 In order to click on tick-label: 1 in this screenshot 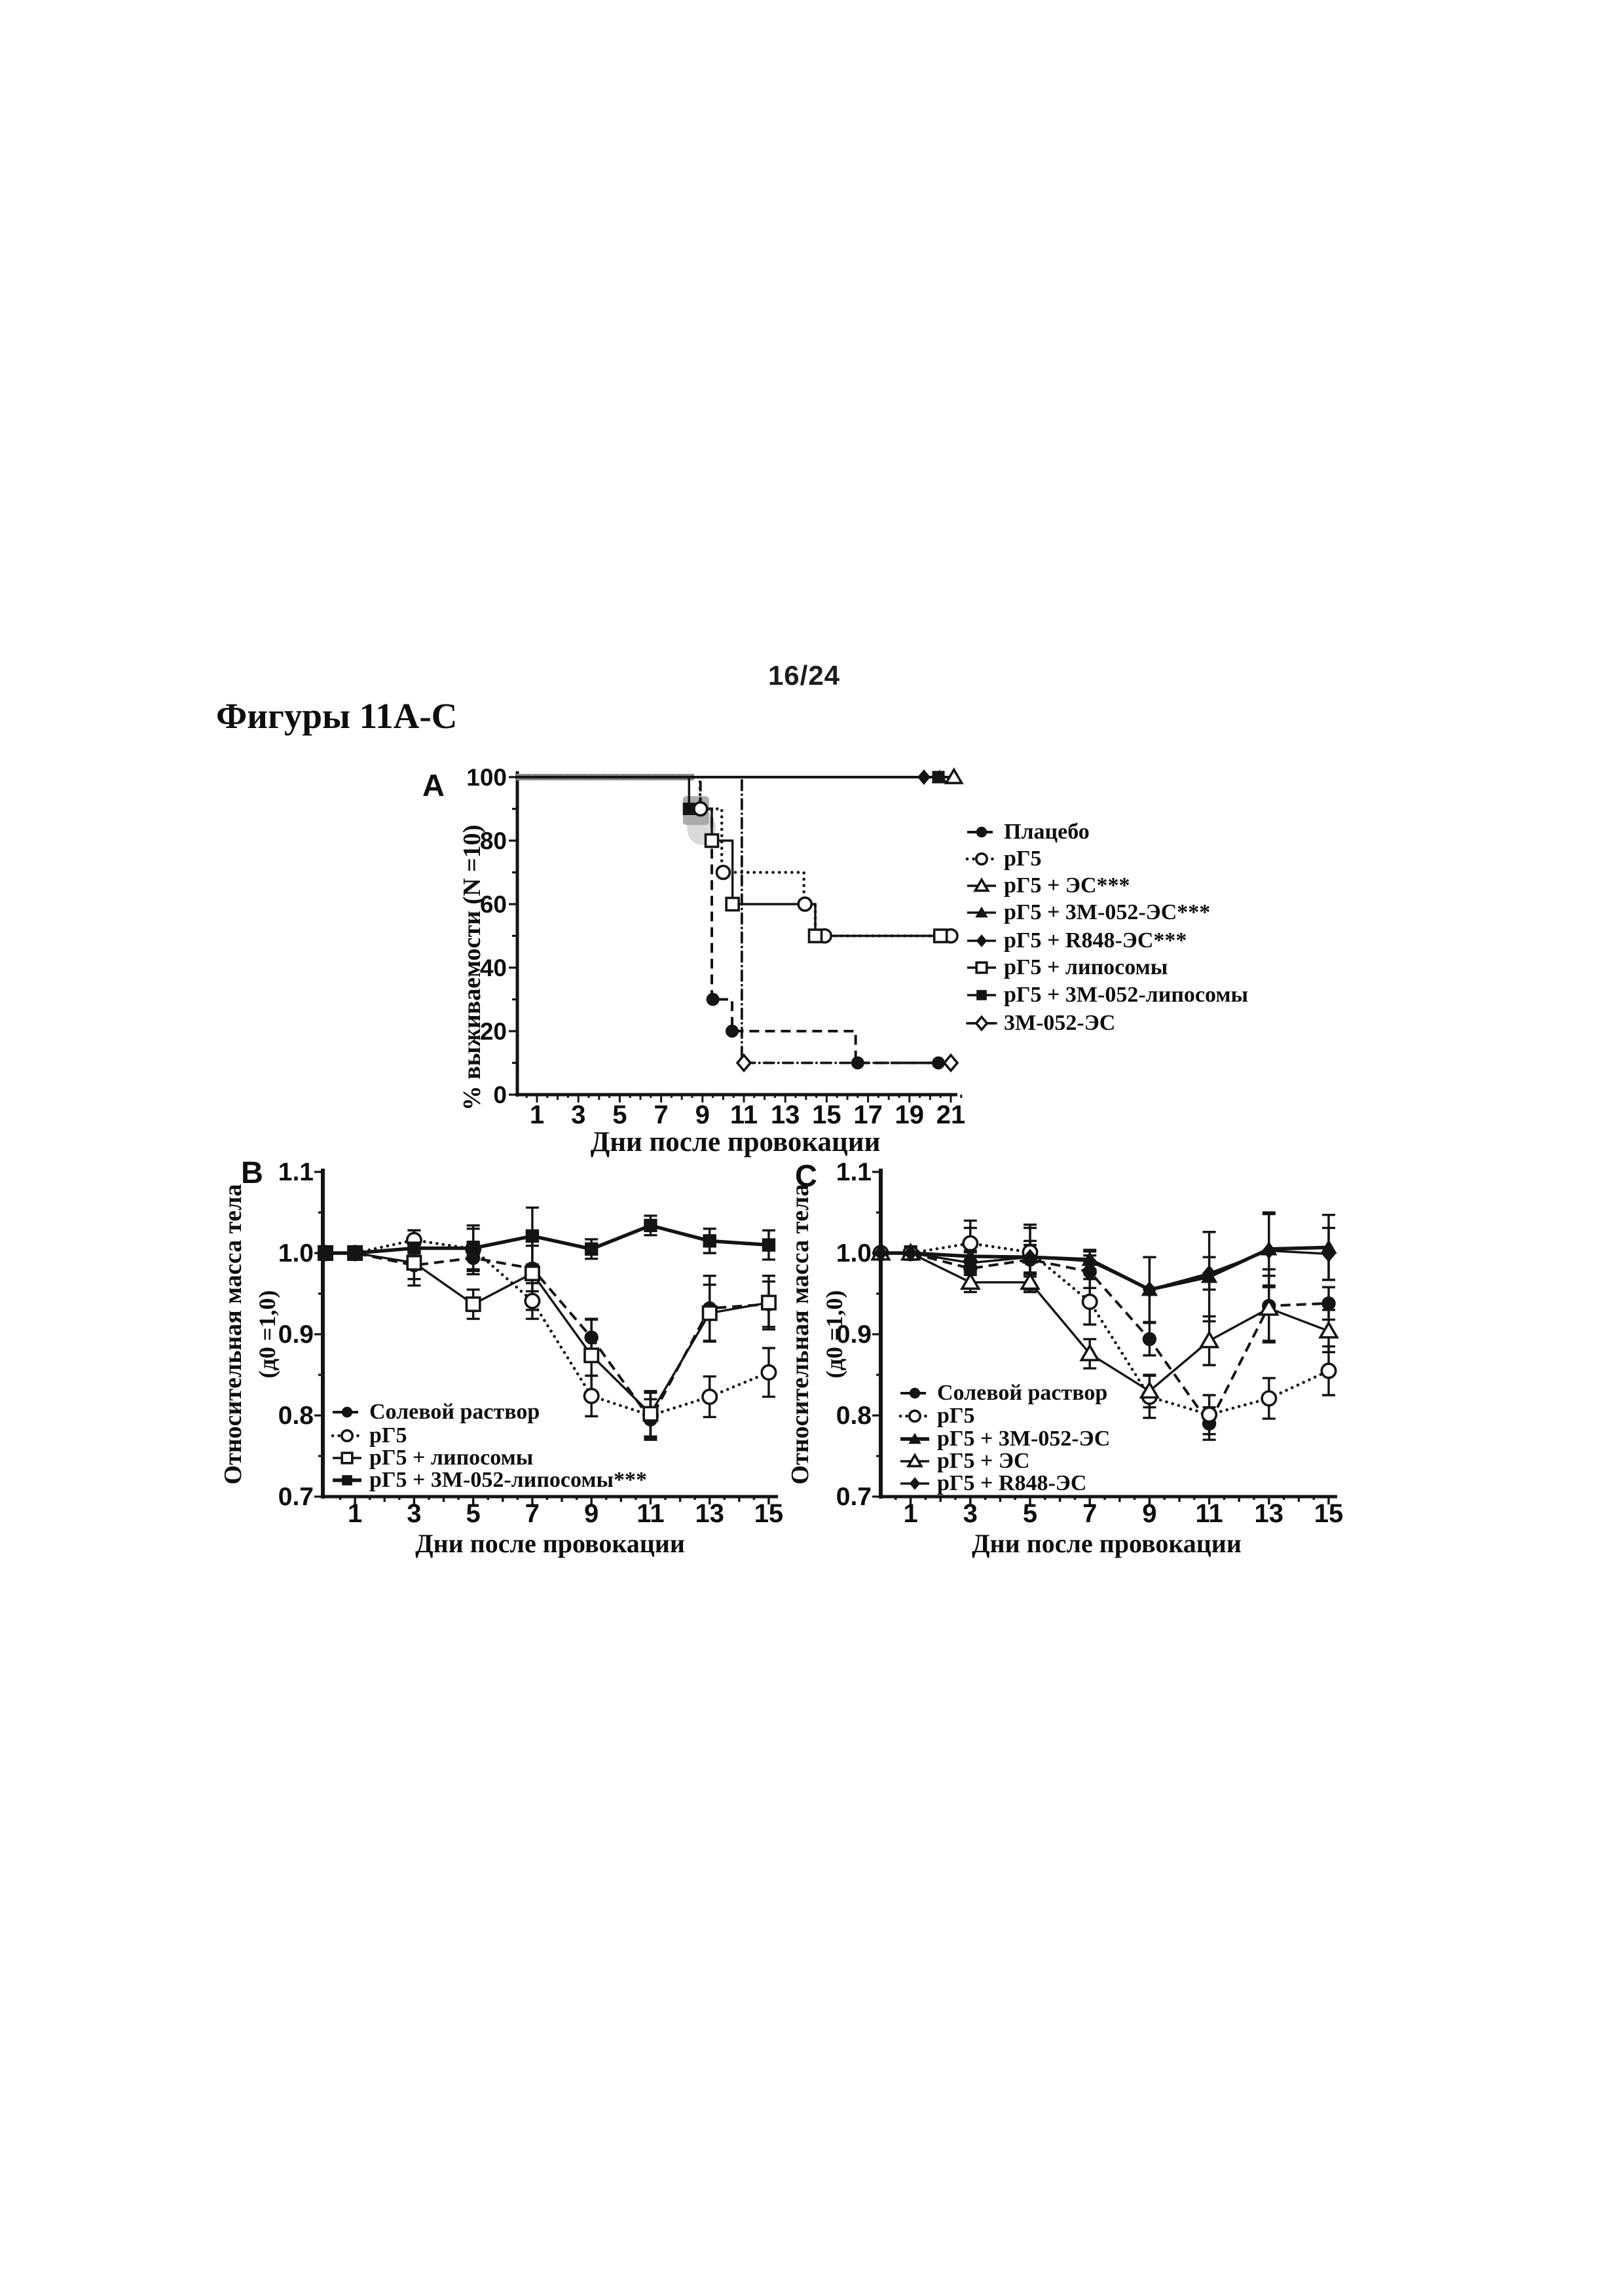, I will do `click(355, 1513)`.